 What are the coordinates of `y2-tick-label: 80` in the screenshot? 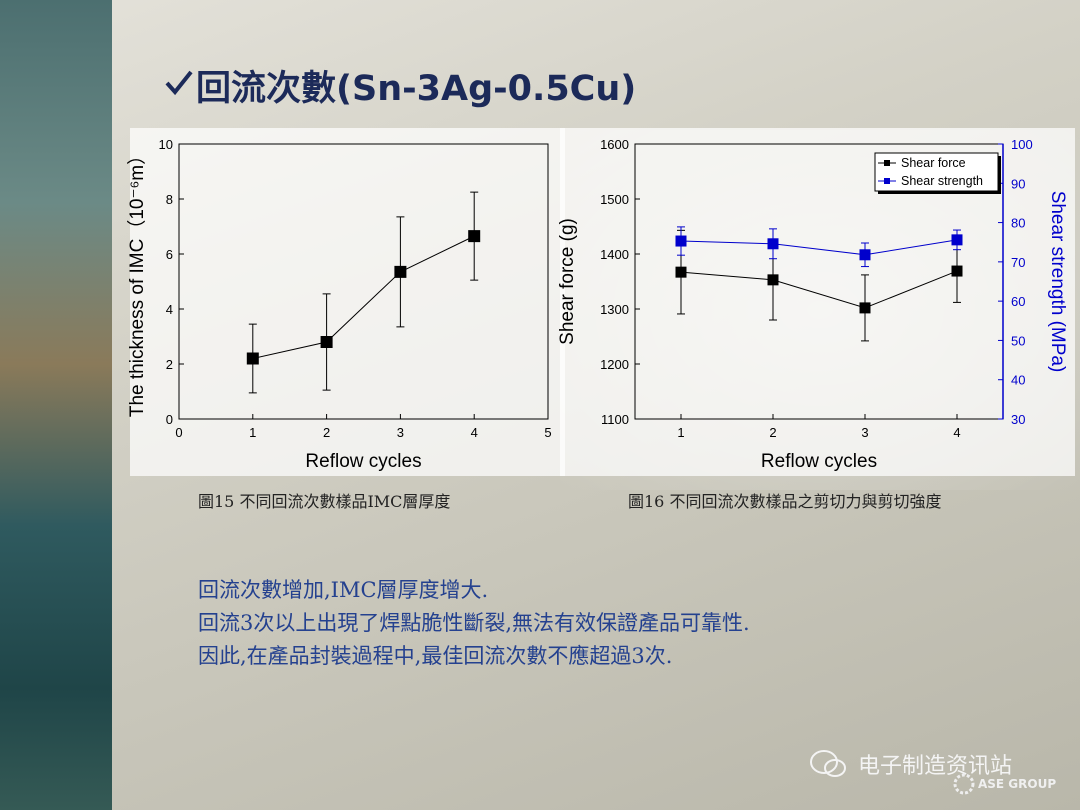 It's located at (1018, 223).